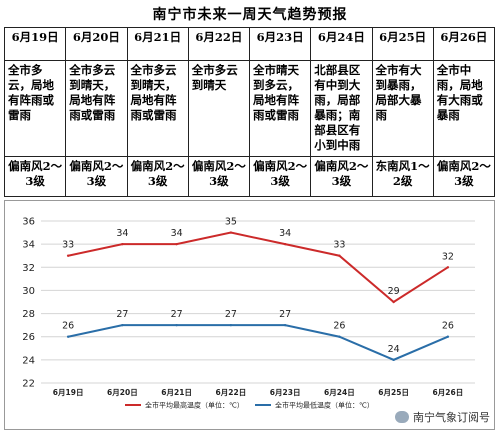 The image size is (500, 435). I want to click on weather-cell: 全市多云，局地有阵雨或雷雨, so click(35, 108).